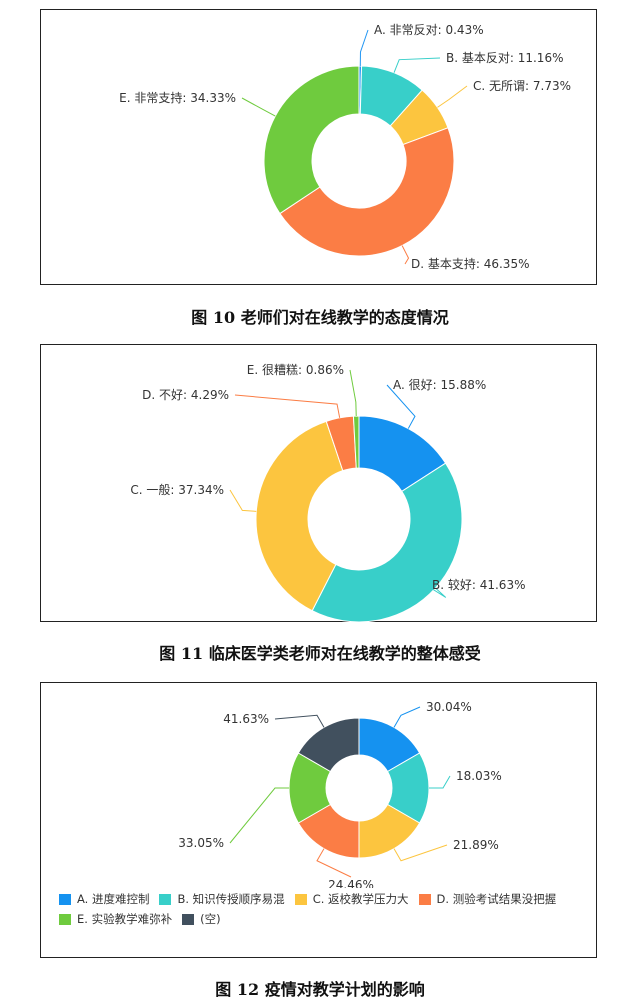 The image size is (640, 1004). I want to click on data-label: 30.04%, so click(449, 707).